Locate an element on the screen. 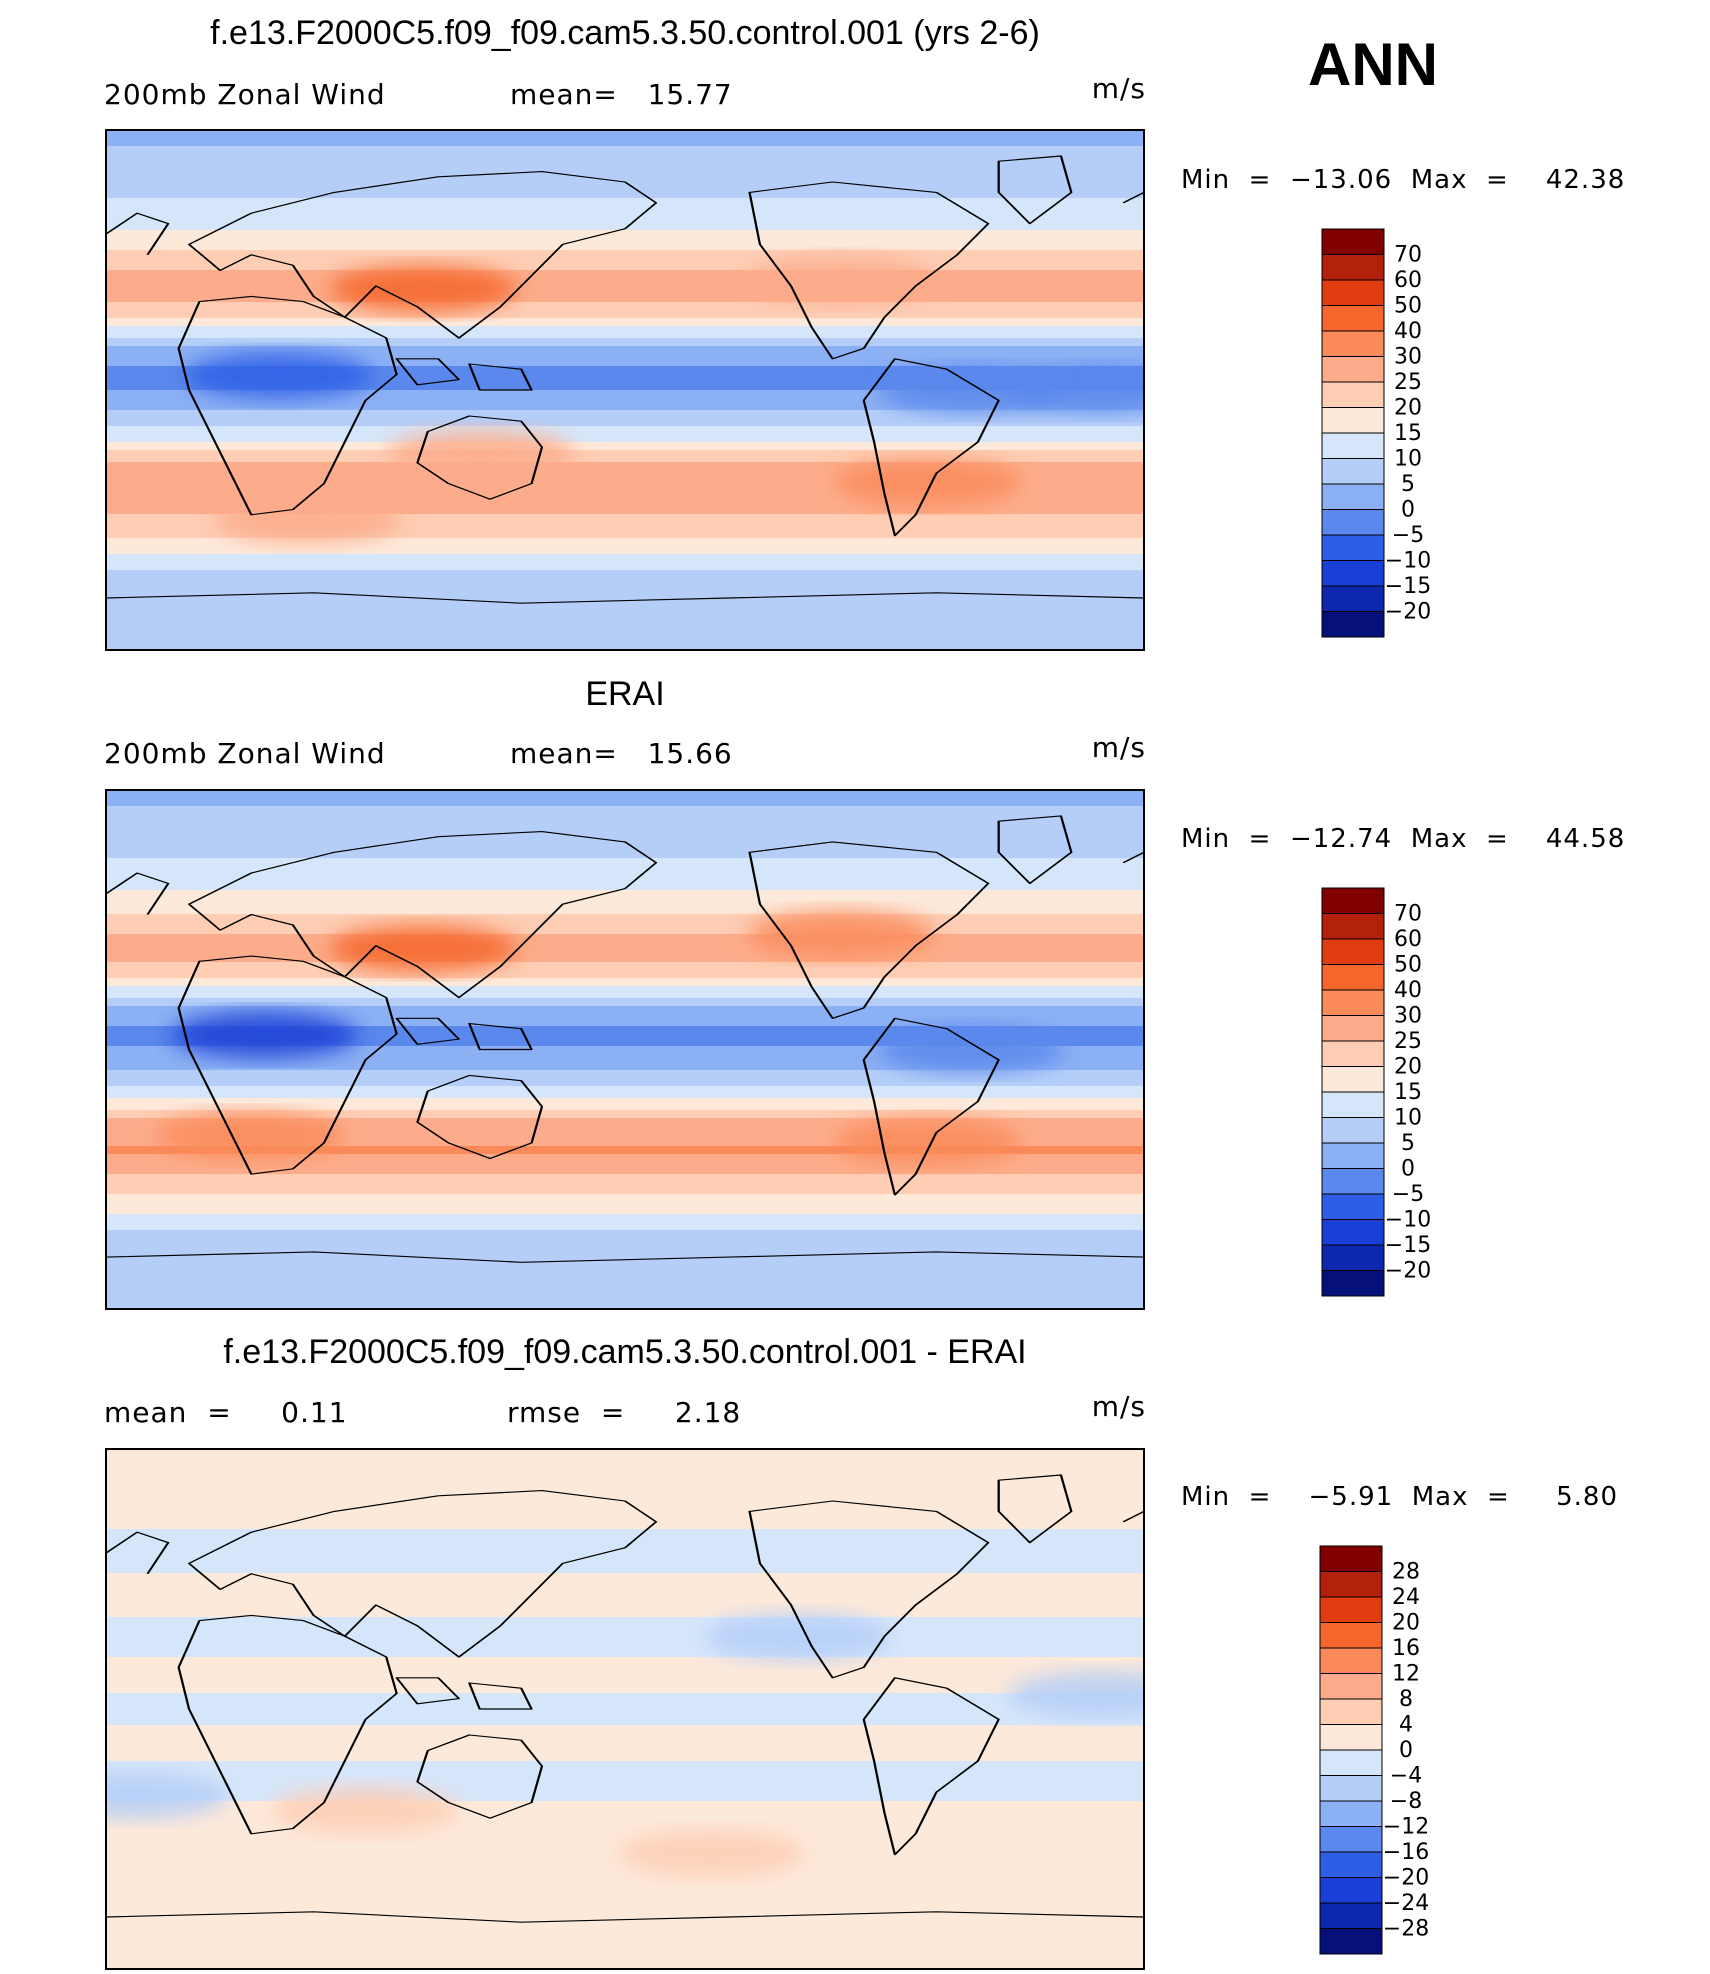 The height and width of the screenshot is (1974, 1710). colorbar-tick-label: 60 is located at coordinates (1408, 939).